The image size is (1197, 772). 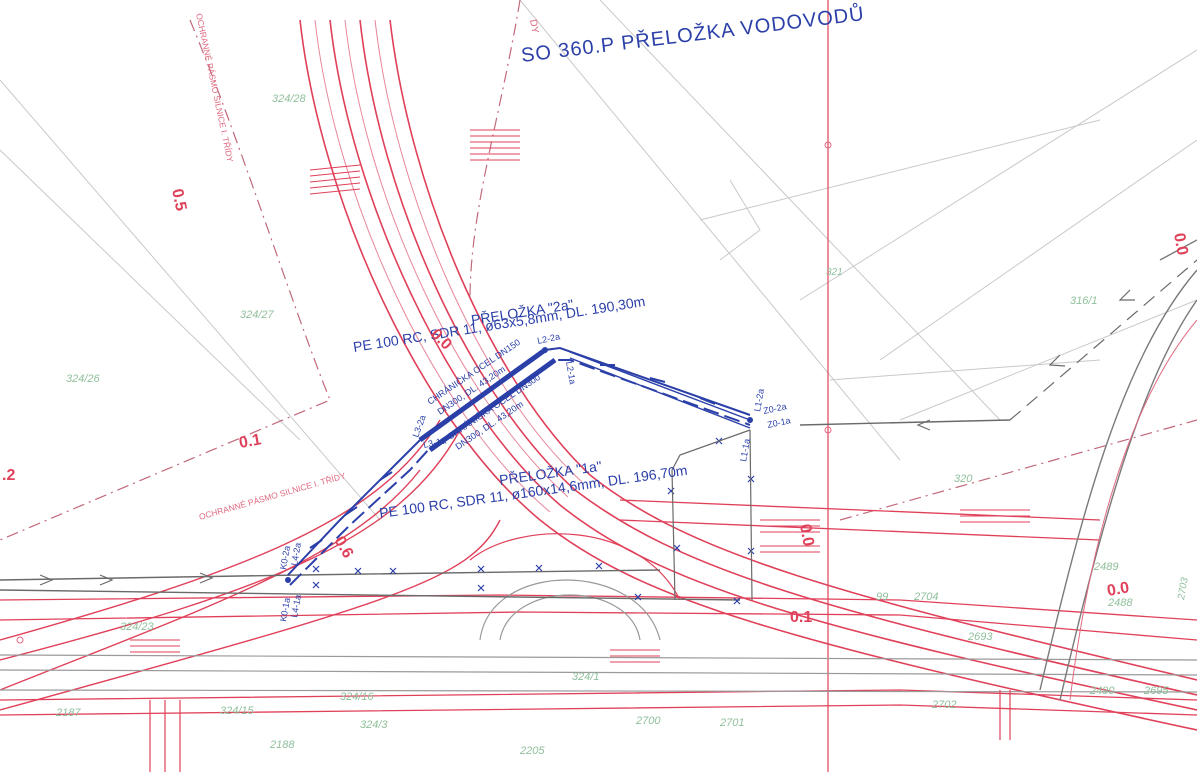 What do you see at coordinates (282, 745) in the screenshot?
I see `parcel-label: 2188` at bounding box center [282, 745].